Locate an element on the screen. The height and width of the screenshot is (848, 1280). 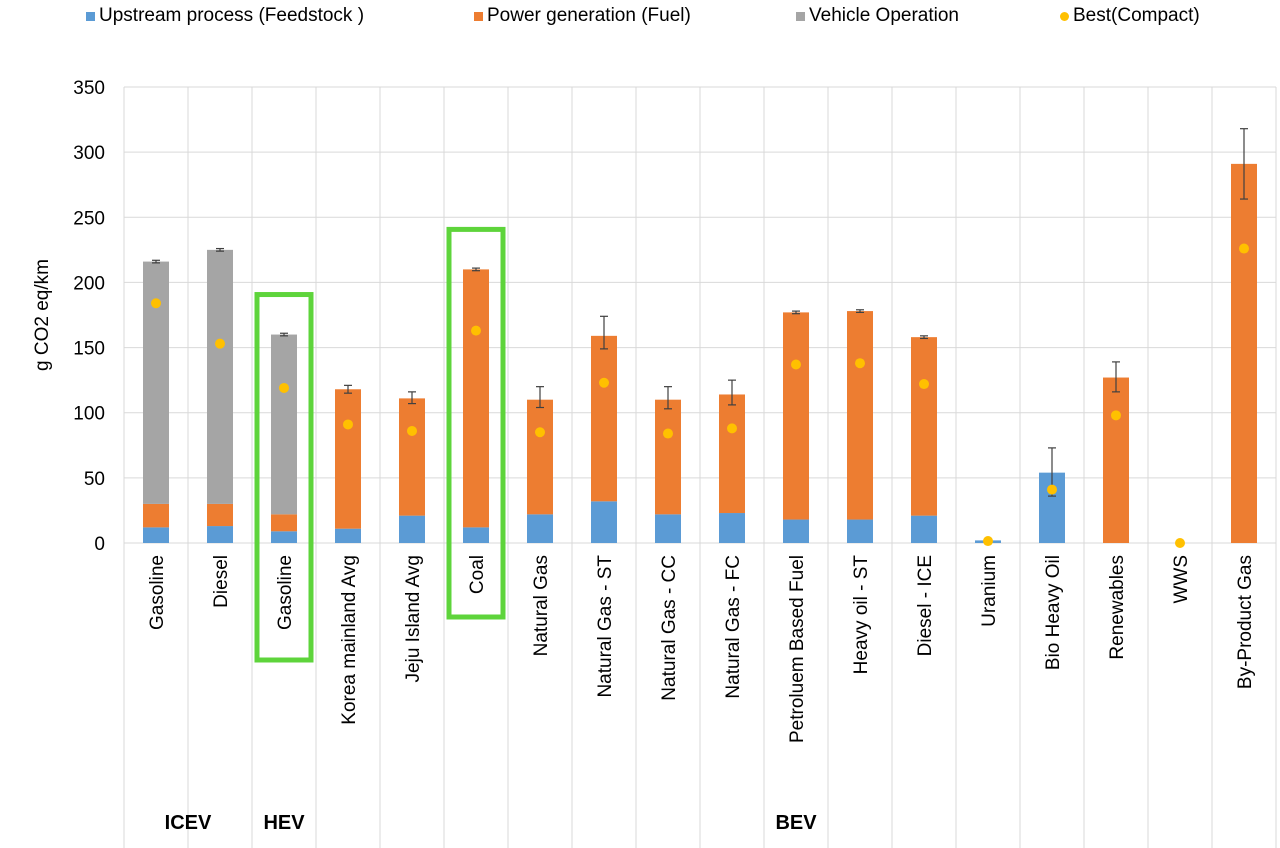
y-tick-label: 150 is located at coordinates (89, 349).